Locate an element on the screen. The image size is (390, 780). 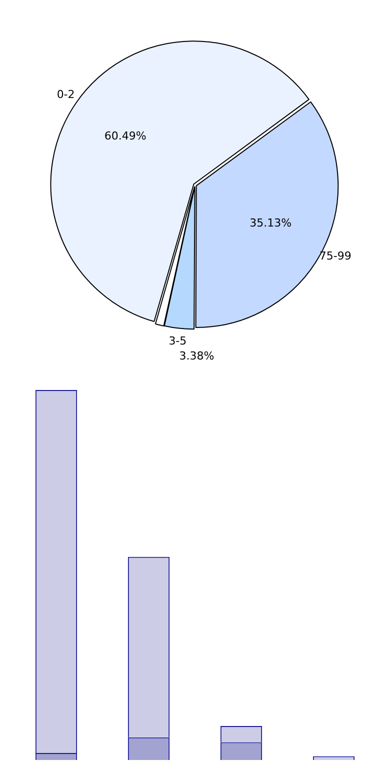
data-label: 35.13% is located at coordinates (271, 223).